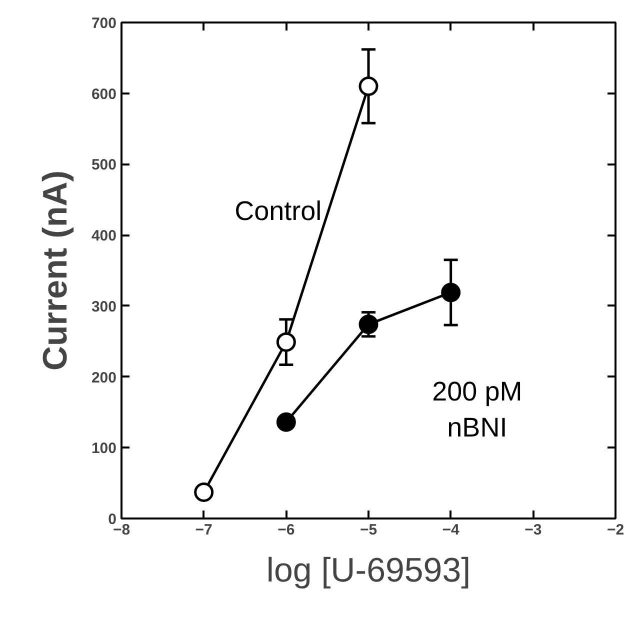 The image size is (634, 626). Describe the element at coordinates (203, 530) in the screenshot. I see `x-tick-label: −7` at that location.